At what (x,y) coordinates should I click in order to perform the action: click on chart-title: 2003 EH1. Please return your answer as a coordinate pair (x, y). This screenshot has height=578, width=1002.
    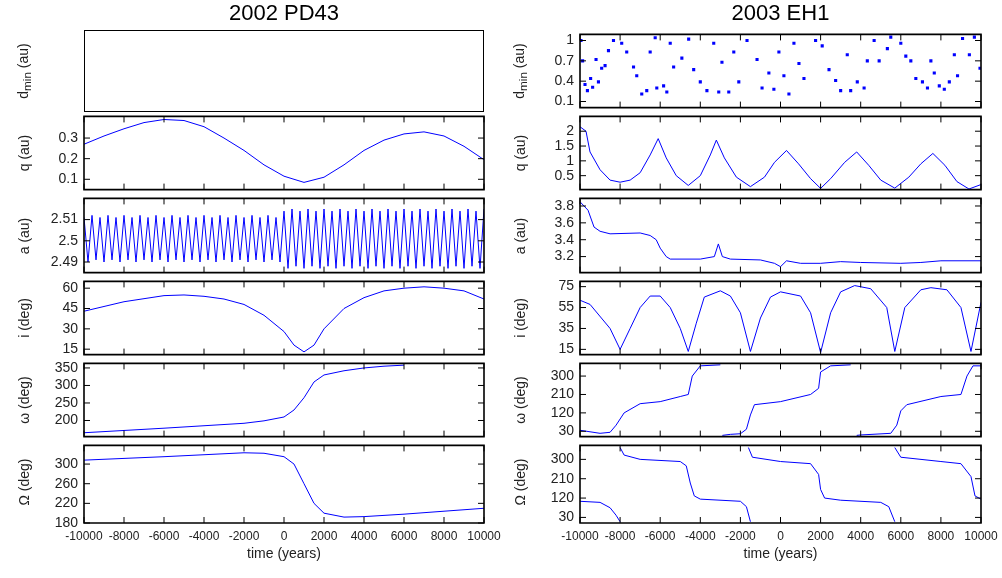
    Looking at the image, I should click on (780, 13).